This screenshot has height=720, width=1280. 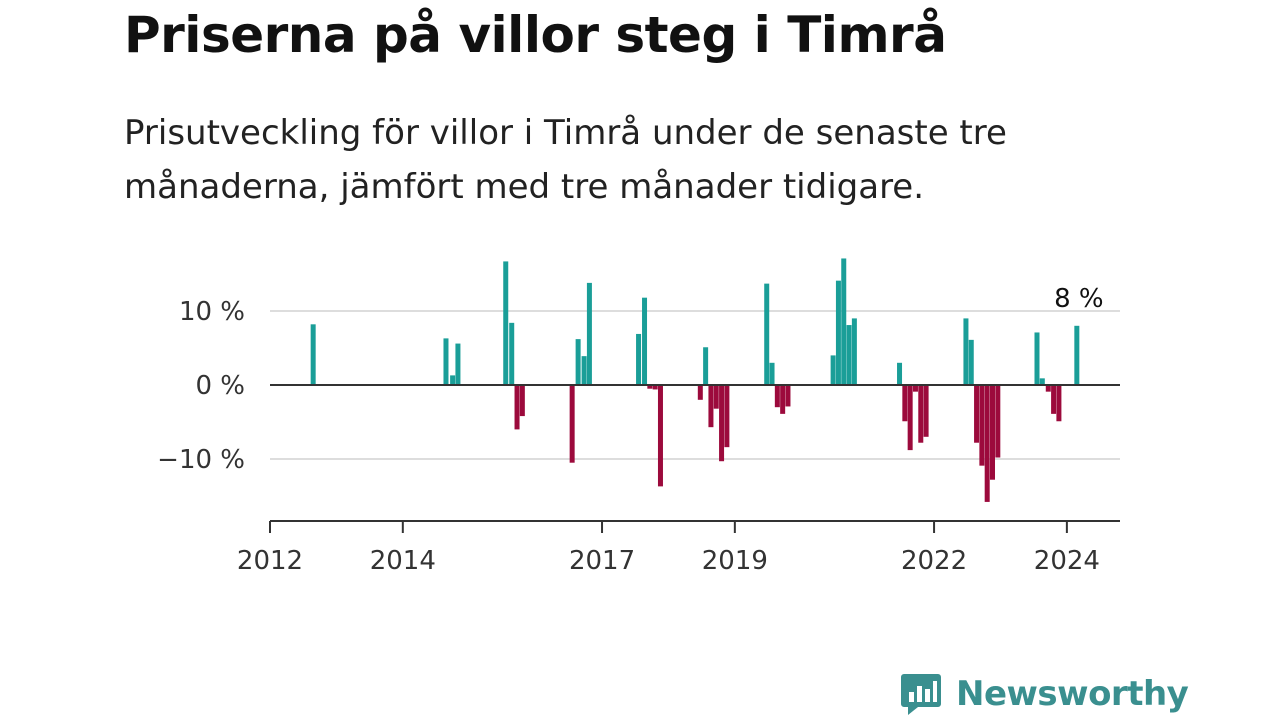 I want to click on bar-chart-speech-icon, so click(x=921, y=694).